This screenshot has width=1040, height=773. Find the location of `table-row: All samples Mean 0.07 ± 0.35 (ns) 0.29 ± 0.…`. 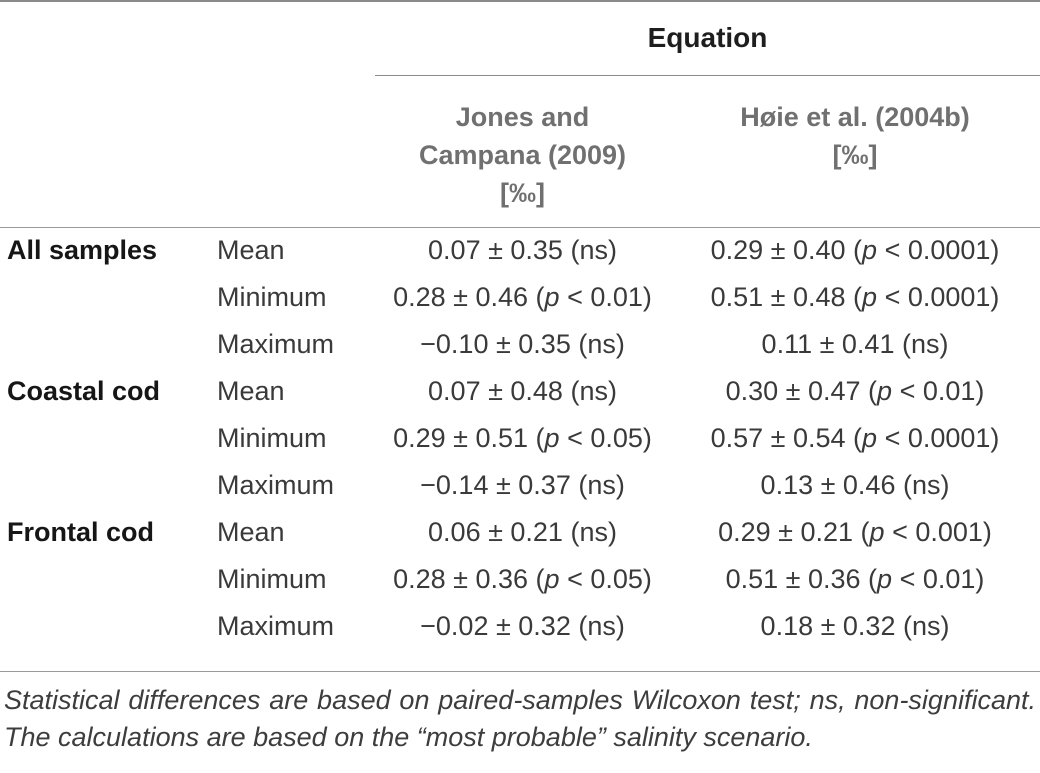

table-row: All samples Mean 0.07 ± 0.35 (ns) 0.29 ± 0.… is located at coordinates (520, 250).